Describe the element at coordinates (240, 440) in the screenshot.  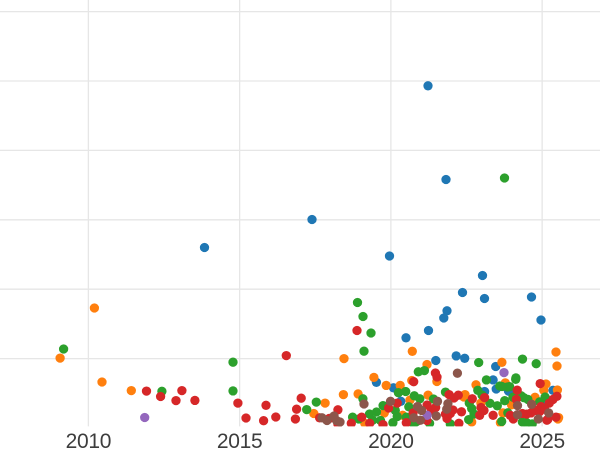
I see `svg-text: 2015` at that location.